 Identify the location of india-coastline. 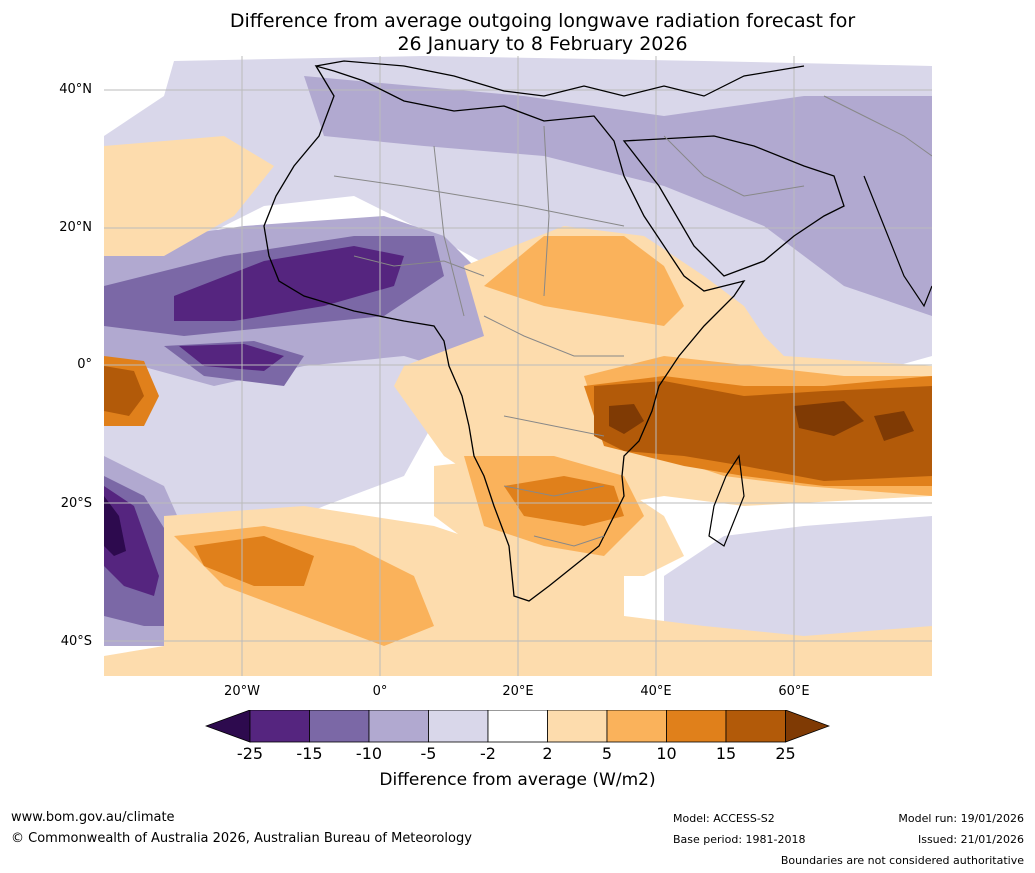
(897, 241).